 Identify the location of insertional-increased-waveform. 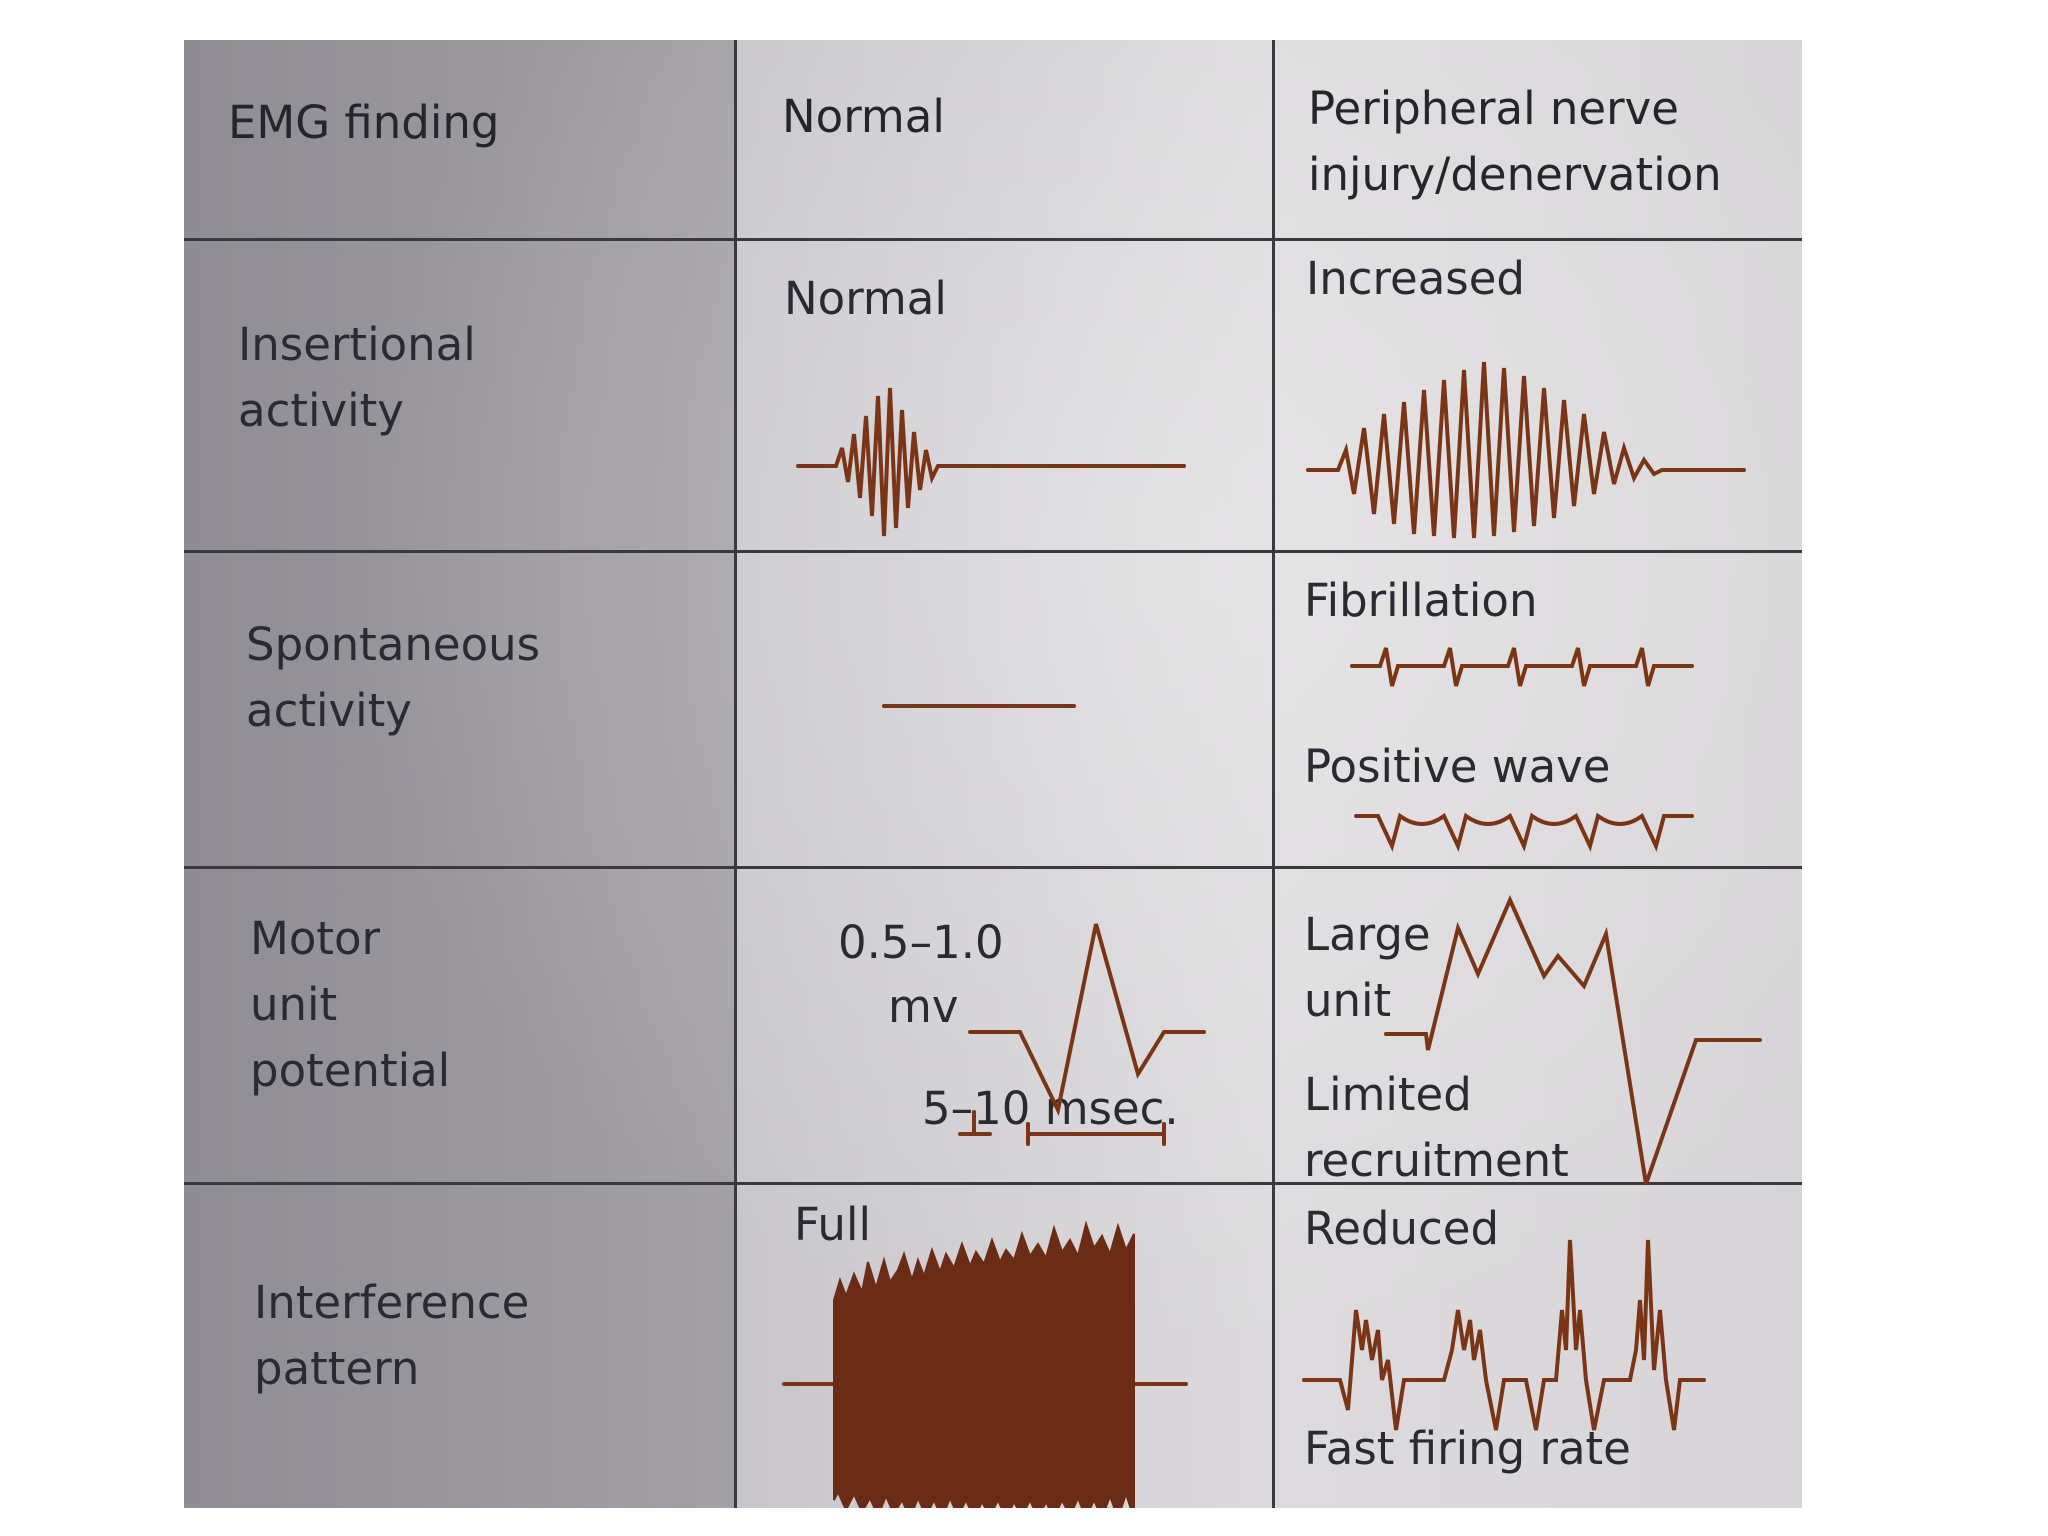
(1526, 450).